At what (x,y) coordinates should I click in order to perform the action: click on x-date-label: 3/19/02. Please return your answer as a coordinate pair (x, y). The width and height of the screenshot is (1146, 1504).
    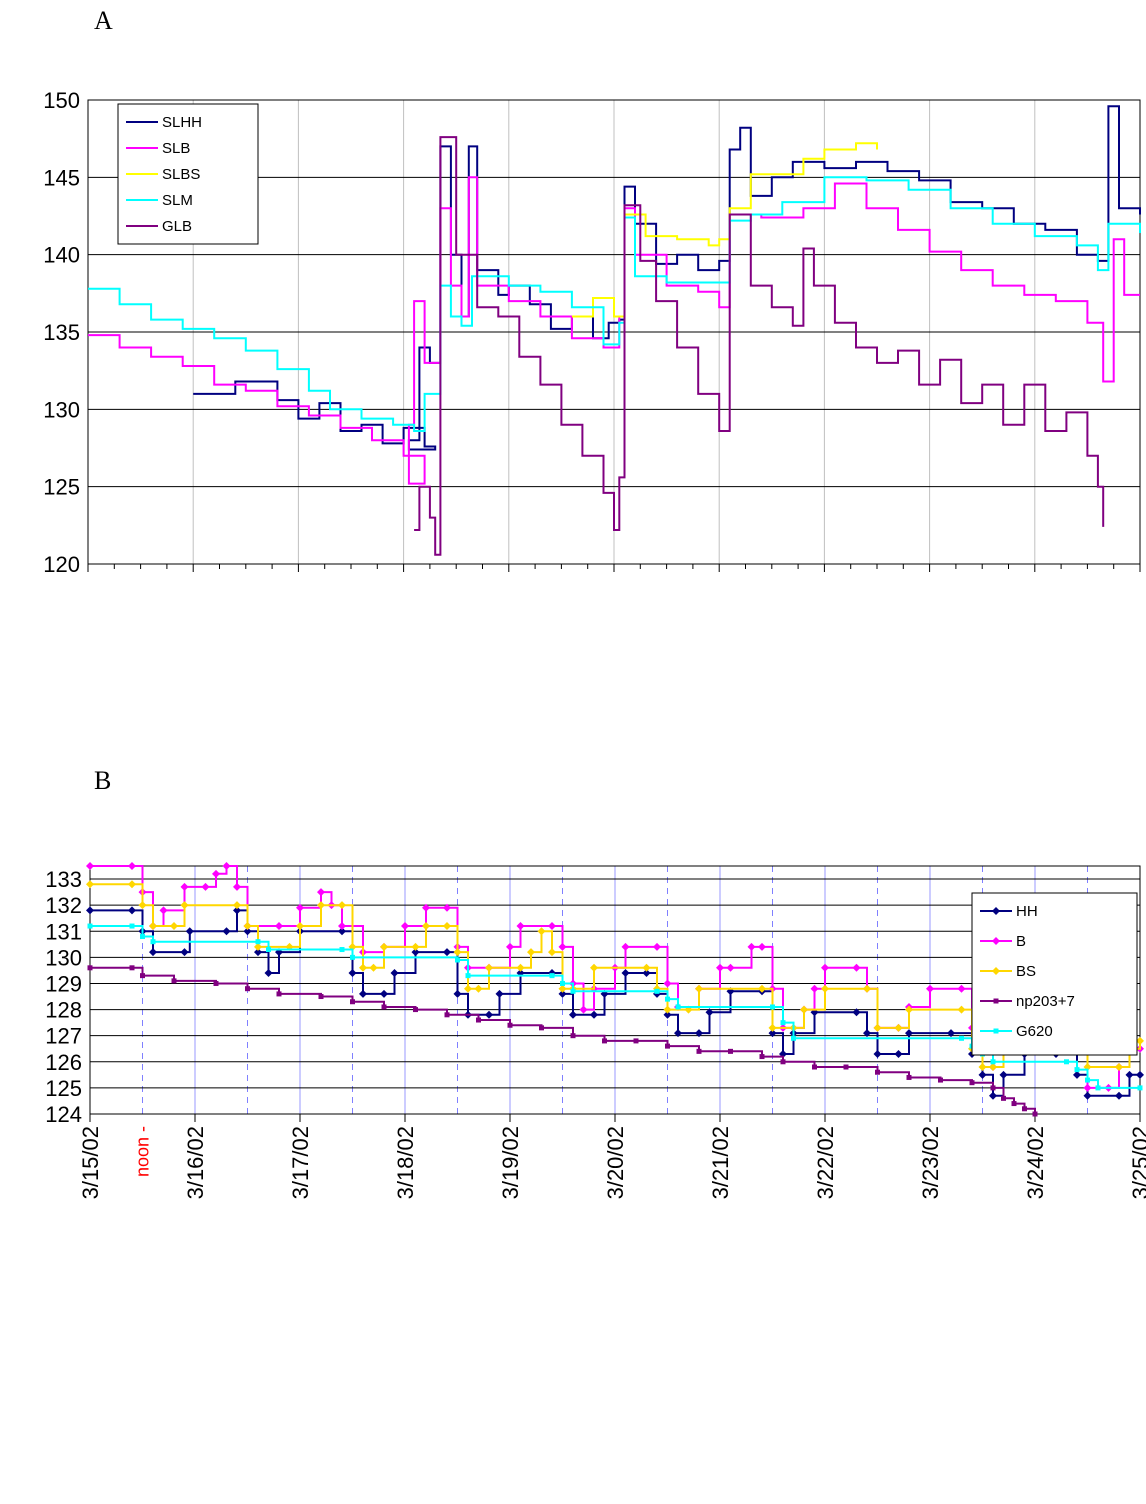
    Looking at the image, I should click on (510, 1162).